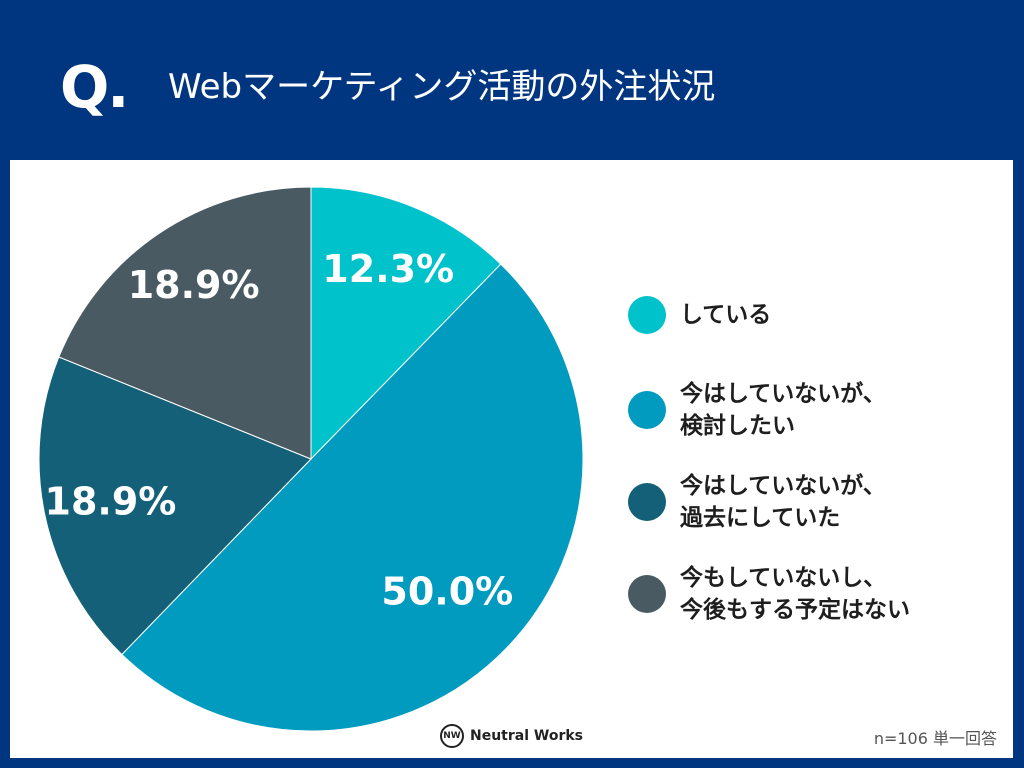 Image resolution: width=1024 pixels, height=768 pixels. Describe the element at coordinates (726, 315) in the screenshot. I see `legend-label-1: している` at that location.